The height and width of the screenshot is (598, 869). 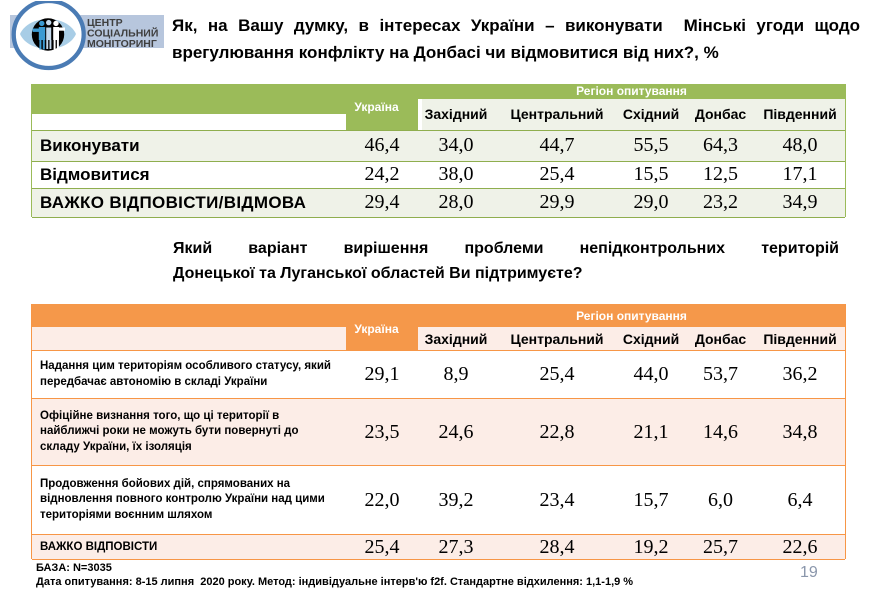 What do you see at coordinates (122, 33) in the screenshot?
I see `svg-text: СОЦІАЛЬНИЙ` at bounding box center [122, 33].